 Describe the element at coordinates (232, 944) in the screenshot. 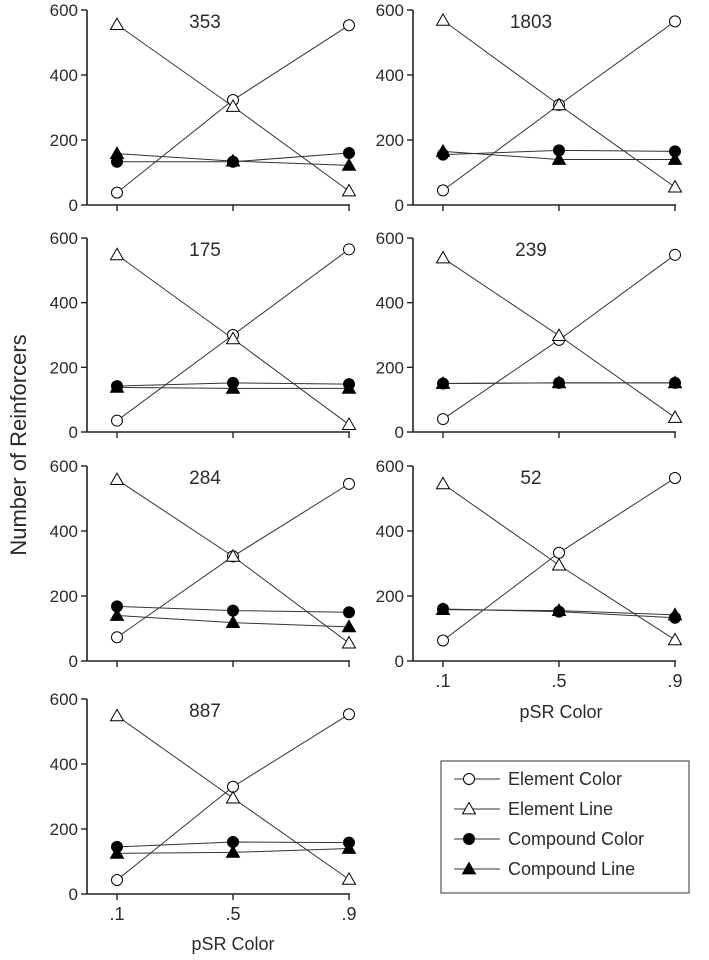

I see `x-axis-label-bottom-left: pSR Color` at that location.